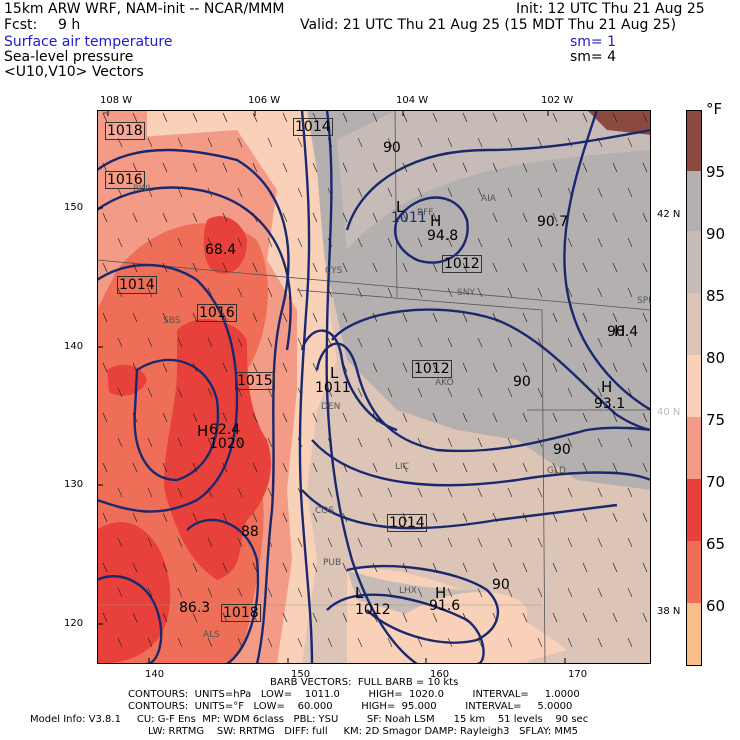 The image size is (740, 740). I want to click on temperature-label: 90.4, so click(623, 332).